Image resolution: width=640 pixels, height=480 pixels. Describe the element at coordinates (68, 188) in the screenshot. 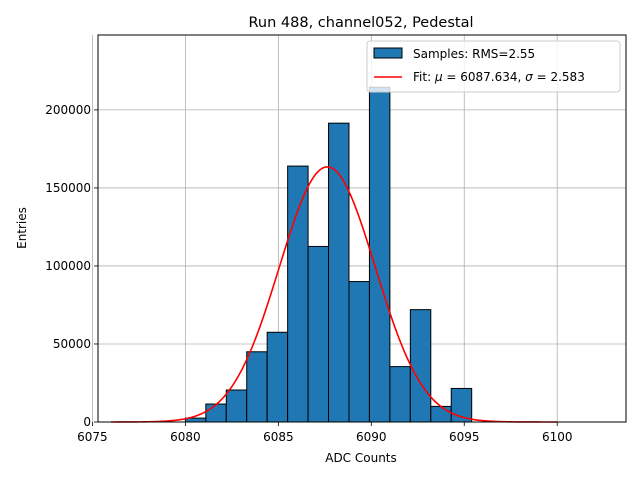

I see `y-tick-label: 150000` at that location.